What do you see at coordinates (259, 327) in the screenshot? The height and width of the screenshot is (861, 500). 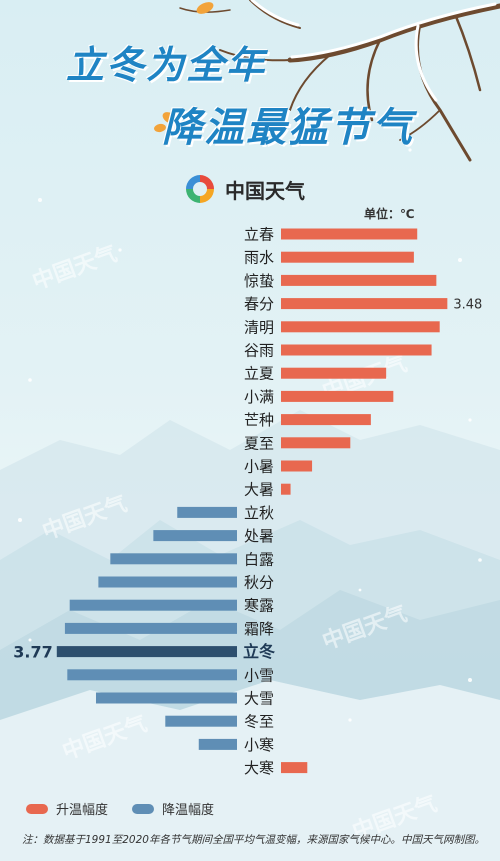 I see `category-label-清明: 清明` at bounding box center [259, 327].